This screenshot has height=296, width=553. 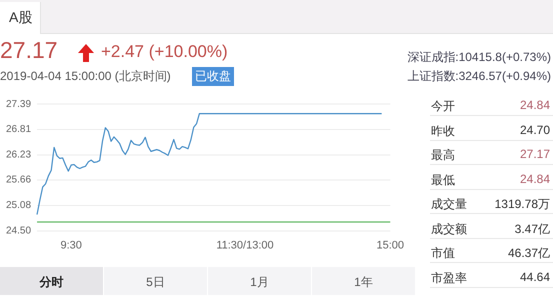 I want to click on y-tick-label: 24.50, so click(x=19, y=231).